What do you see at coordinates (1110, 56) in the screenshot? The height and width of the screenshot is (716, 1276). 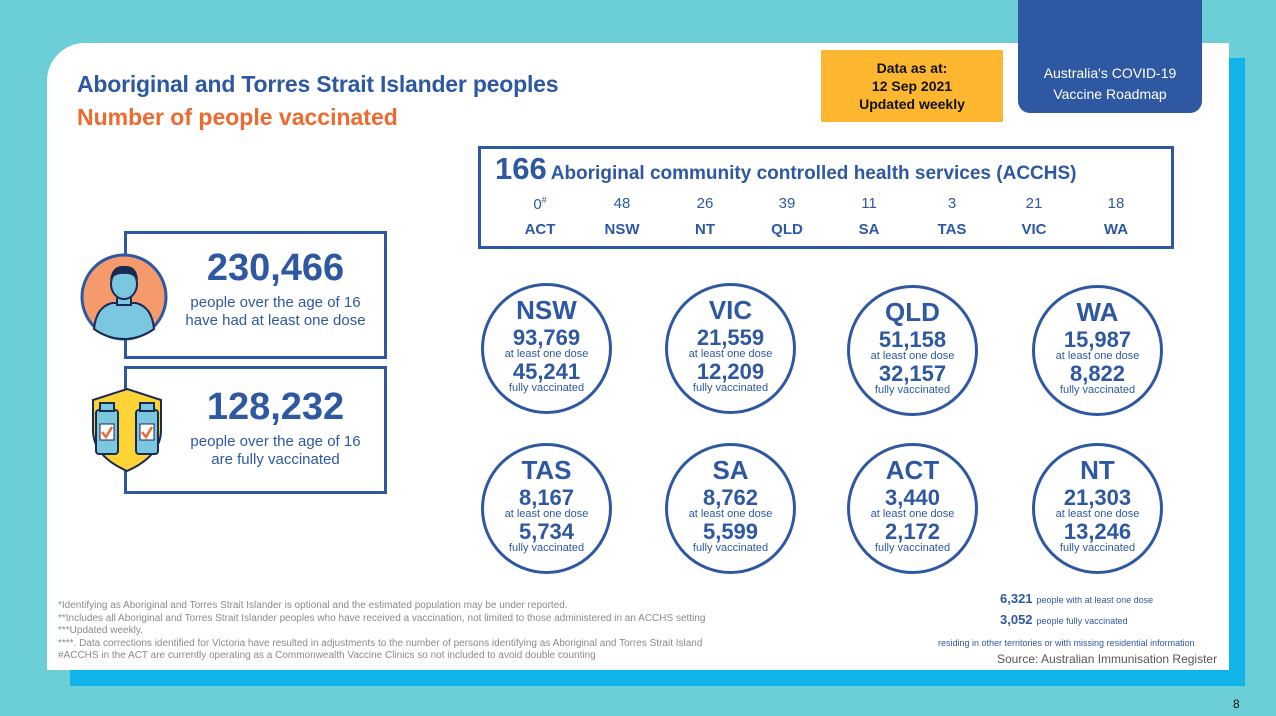 I see `roadmap-tab: Australia's COVID-19 Vaccine Roadmap` at bounding box center [1110, 56].